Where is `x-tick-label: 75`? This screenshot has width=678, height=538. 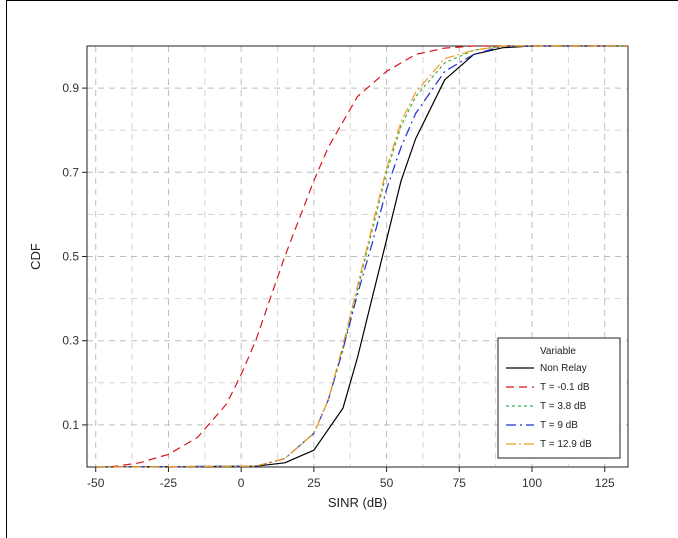
x-tick-label: 75 is located at coordinates (460, 483).